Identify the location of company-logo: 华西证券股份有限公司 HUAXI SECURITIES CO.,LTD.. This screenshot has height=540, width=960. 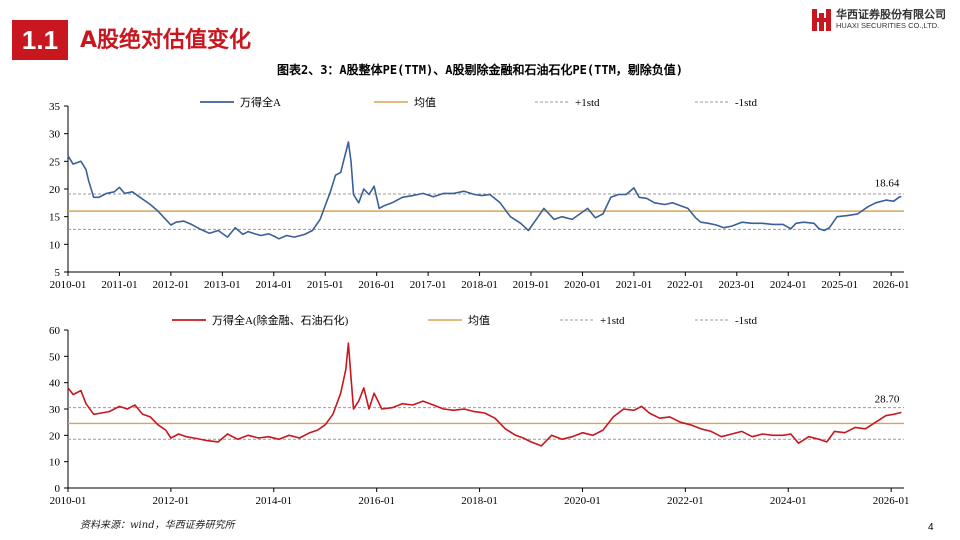
(882, 20).